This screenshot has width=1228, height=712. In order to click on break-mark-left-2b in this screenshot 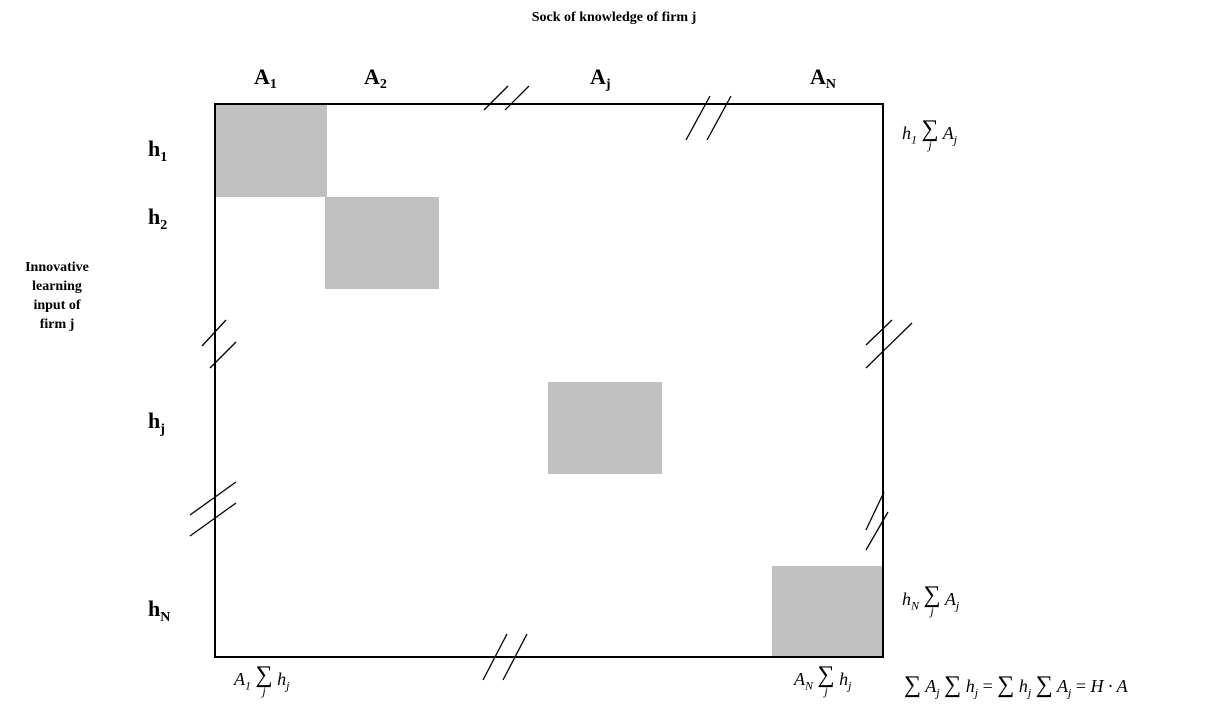, I will do `click(213, 519)`.